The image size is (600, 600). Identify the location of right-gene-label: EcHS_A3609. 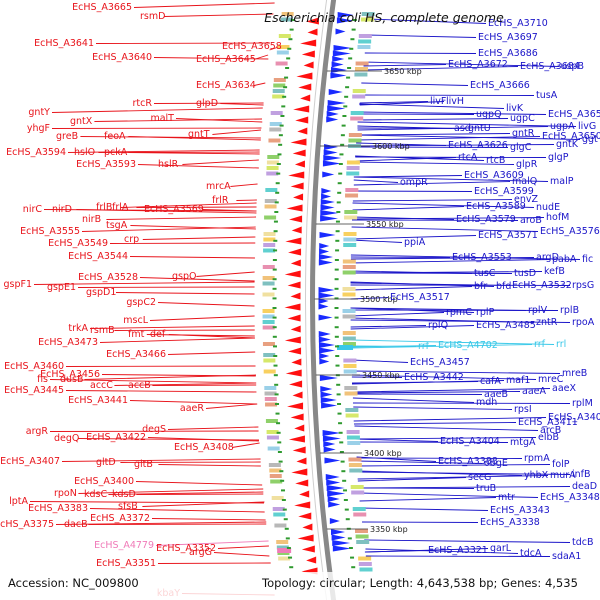
(494, 175).